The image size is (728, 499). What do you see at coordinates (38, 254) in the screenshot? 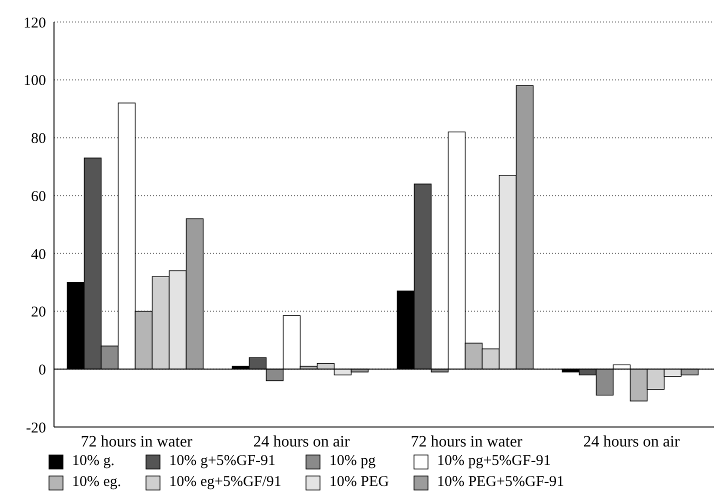
I see `y-tick-label: 40` at bounding box center [38, 254].